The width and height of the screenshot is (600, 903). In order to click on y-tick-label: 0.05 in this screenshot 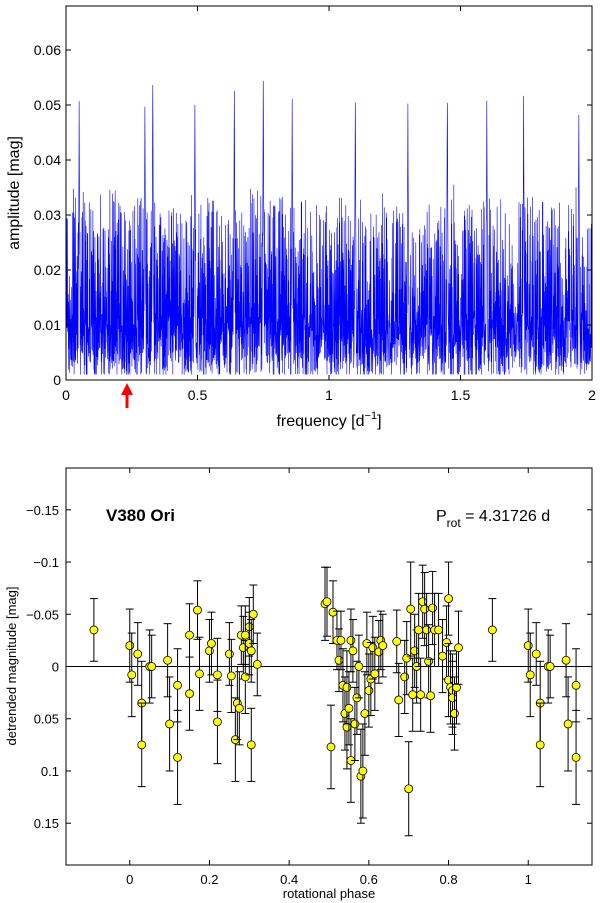, I will do `click(47, 105)`.